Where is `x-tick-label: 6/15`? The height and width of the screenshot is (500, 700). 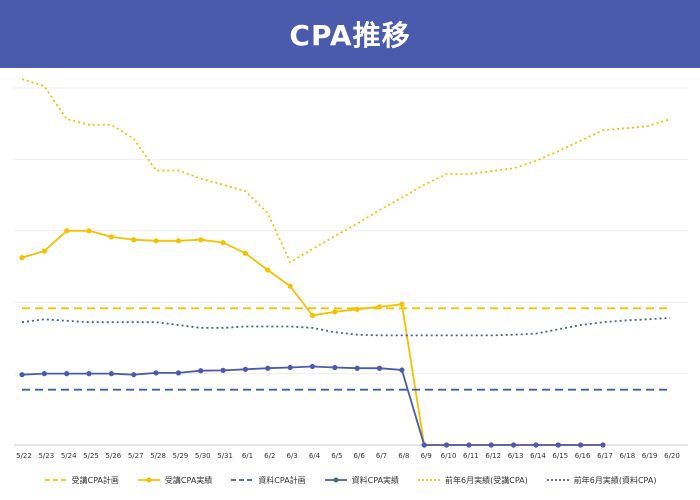 x-tick-label: 6/15 is located at coordinates (560, 456).